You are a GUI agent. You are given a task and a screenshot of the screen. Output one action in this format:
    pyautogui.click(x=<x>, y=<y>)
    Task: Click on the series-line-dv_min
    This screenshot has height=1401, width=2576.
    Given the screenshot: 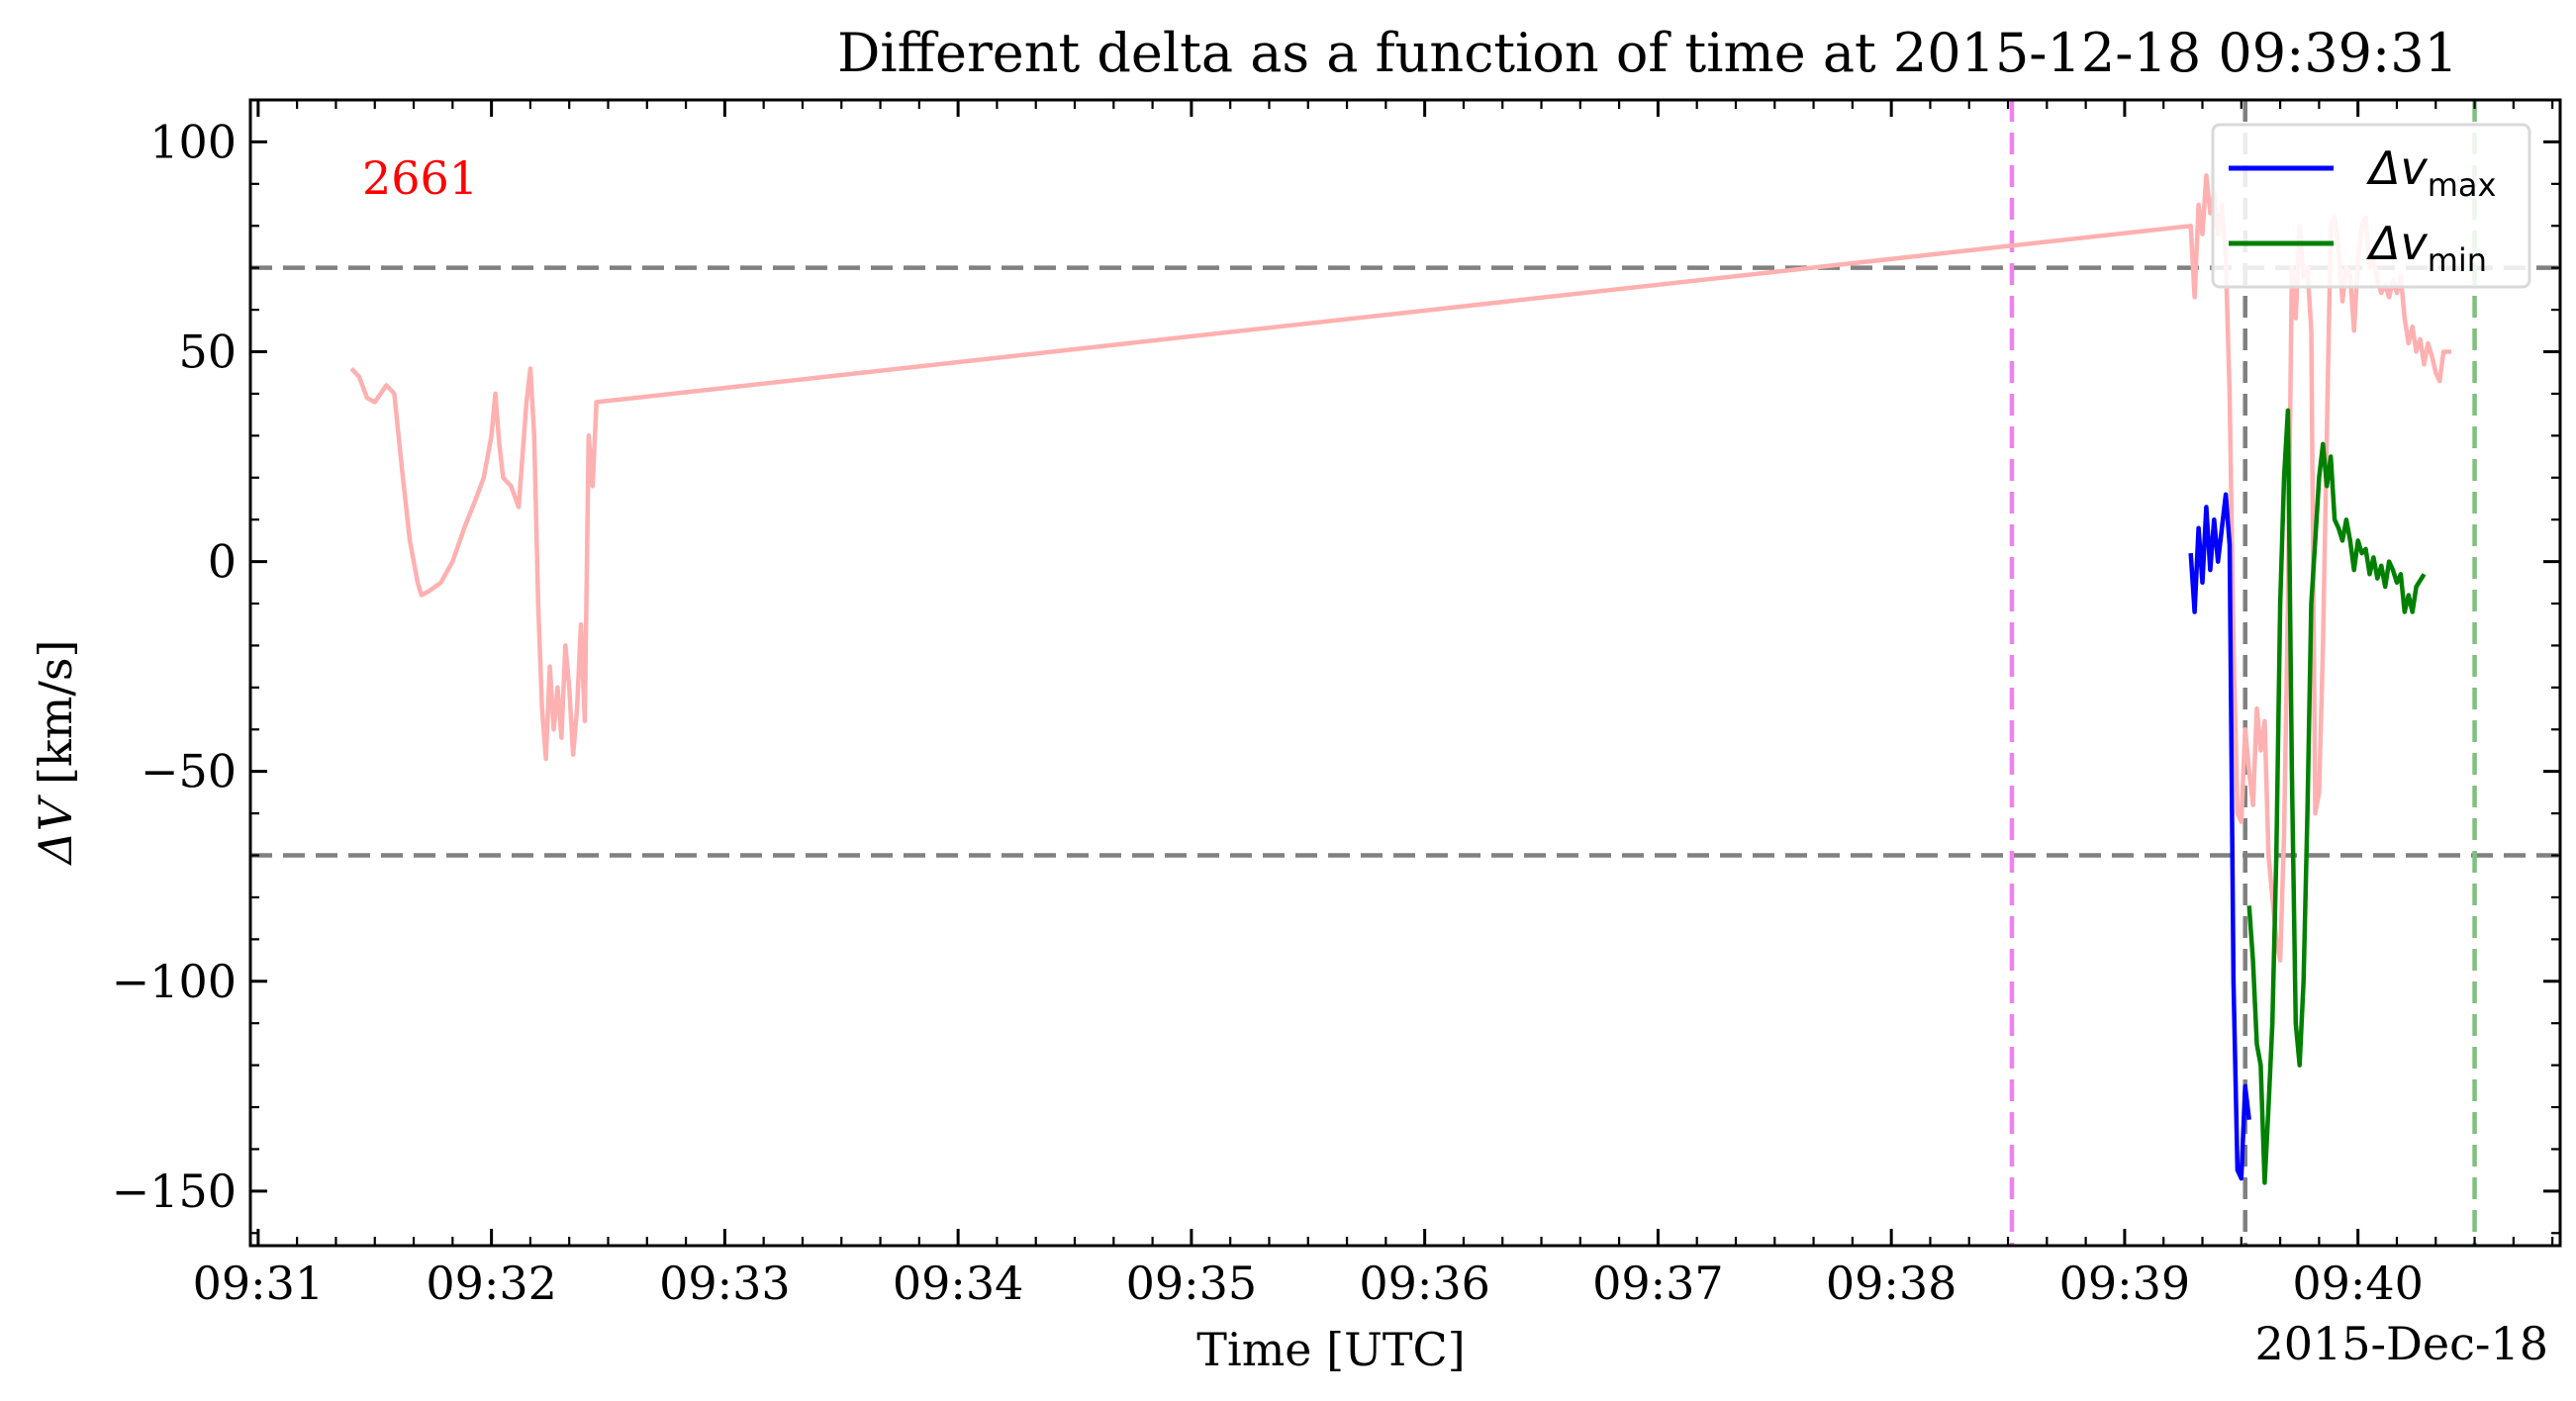 What is the action you would take?
    pyautogui.click(x=2336, y=797)
    